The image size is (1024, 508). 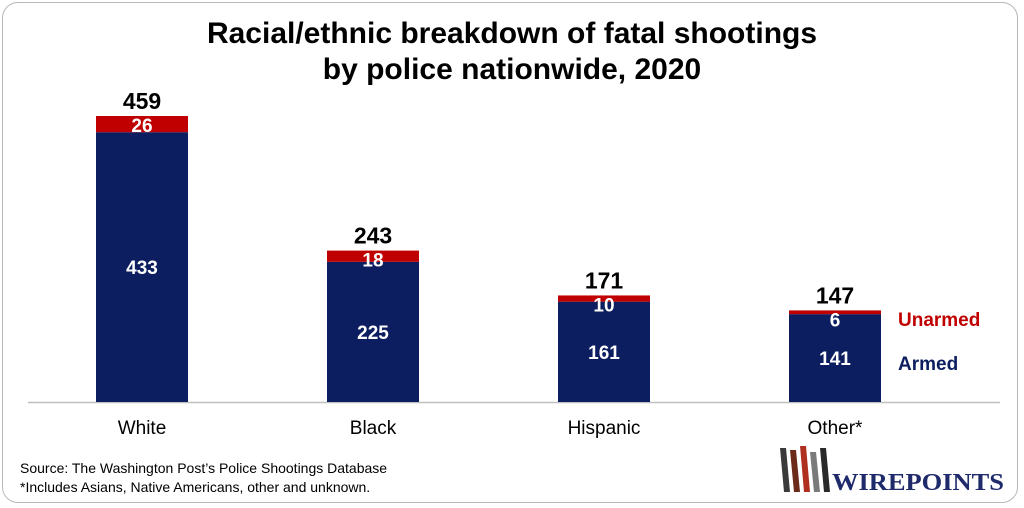 I want to click on category-label-2: Hispanic, so click(x=604, y=428).